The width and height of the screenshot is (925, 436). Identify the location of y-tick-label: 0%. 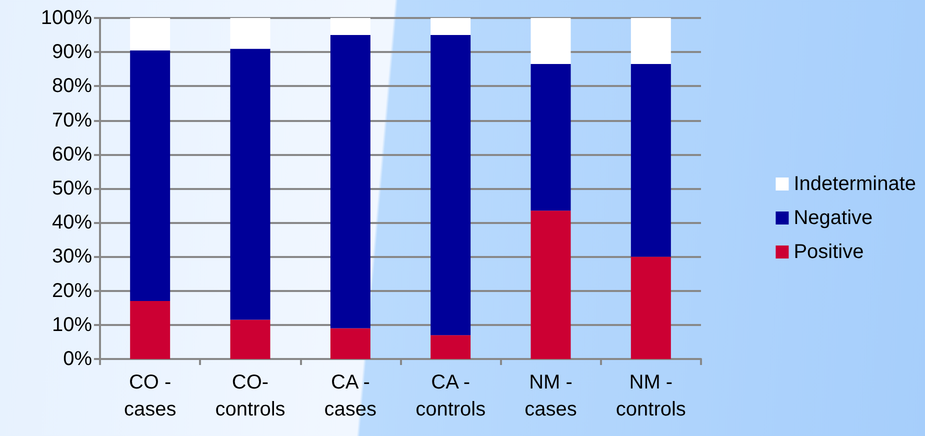
(77, 359).